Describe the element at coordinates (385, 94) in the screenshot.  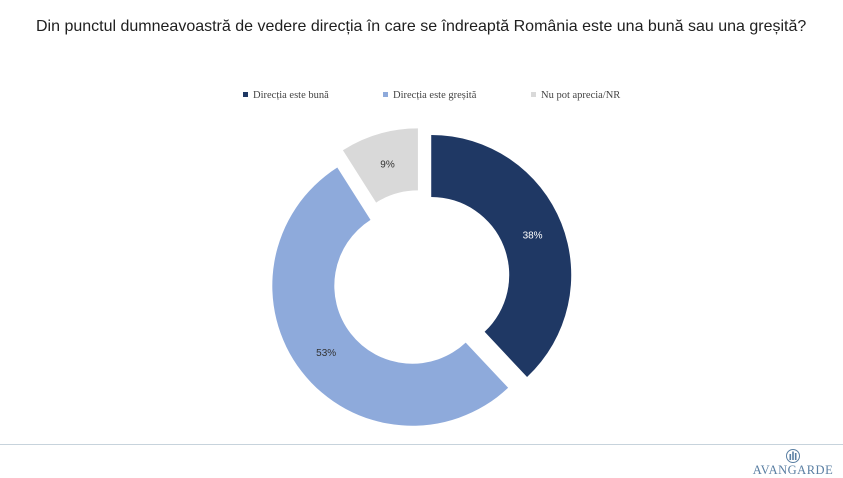
I see `legend-swatch-wrong` at that location.